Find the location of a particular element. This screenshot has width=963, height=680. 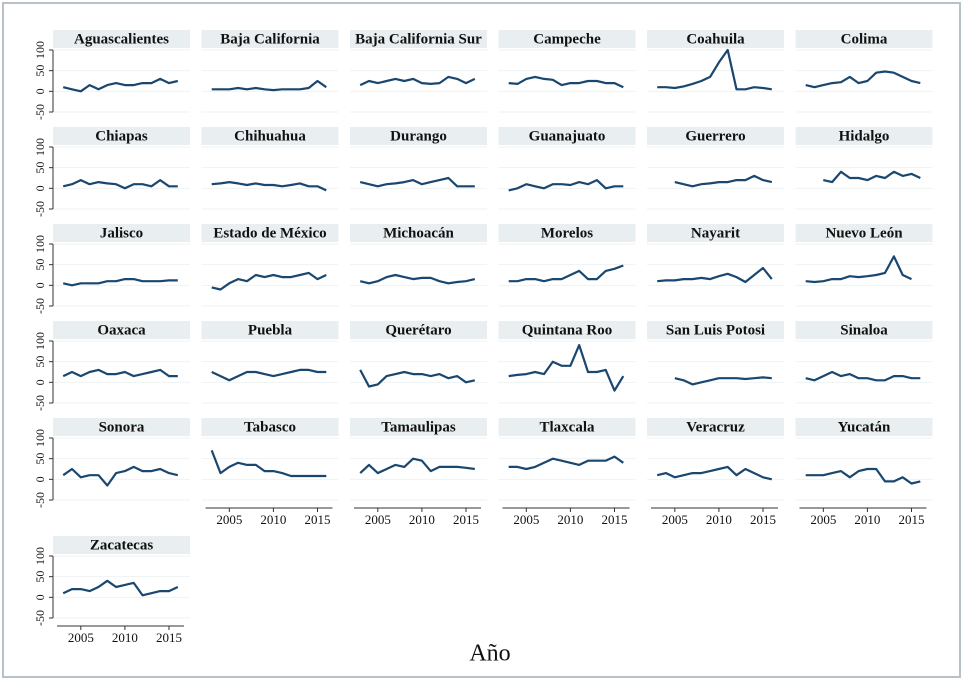

panel-title: Baja California is located at coordinates (270, 39).